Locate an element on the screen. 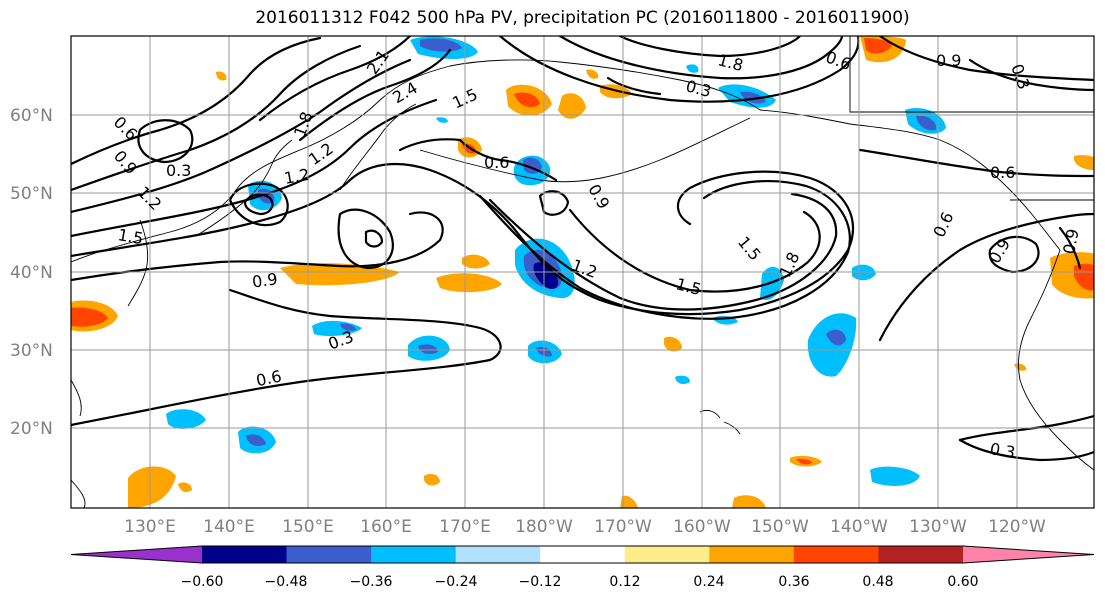  lon-label: 140°W is located at coordinates (859, 527).